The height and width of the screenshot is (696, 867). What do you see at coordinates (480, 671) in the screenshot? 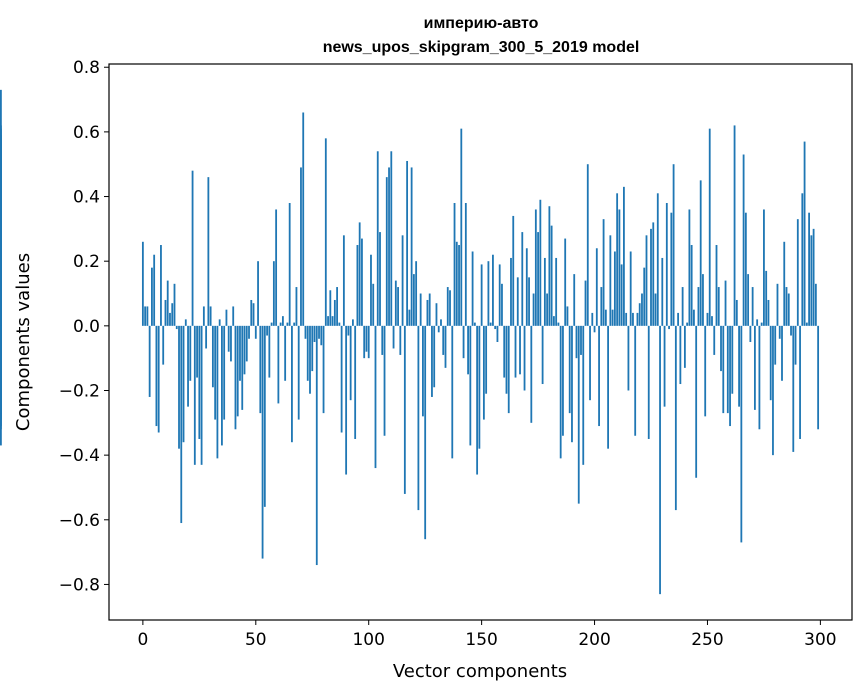
I see `x-axis-label: Vector components` at bounding box center [480, 671].